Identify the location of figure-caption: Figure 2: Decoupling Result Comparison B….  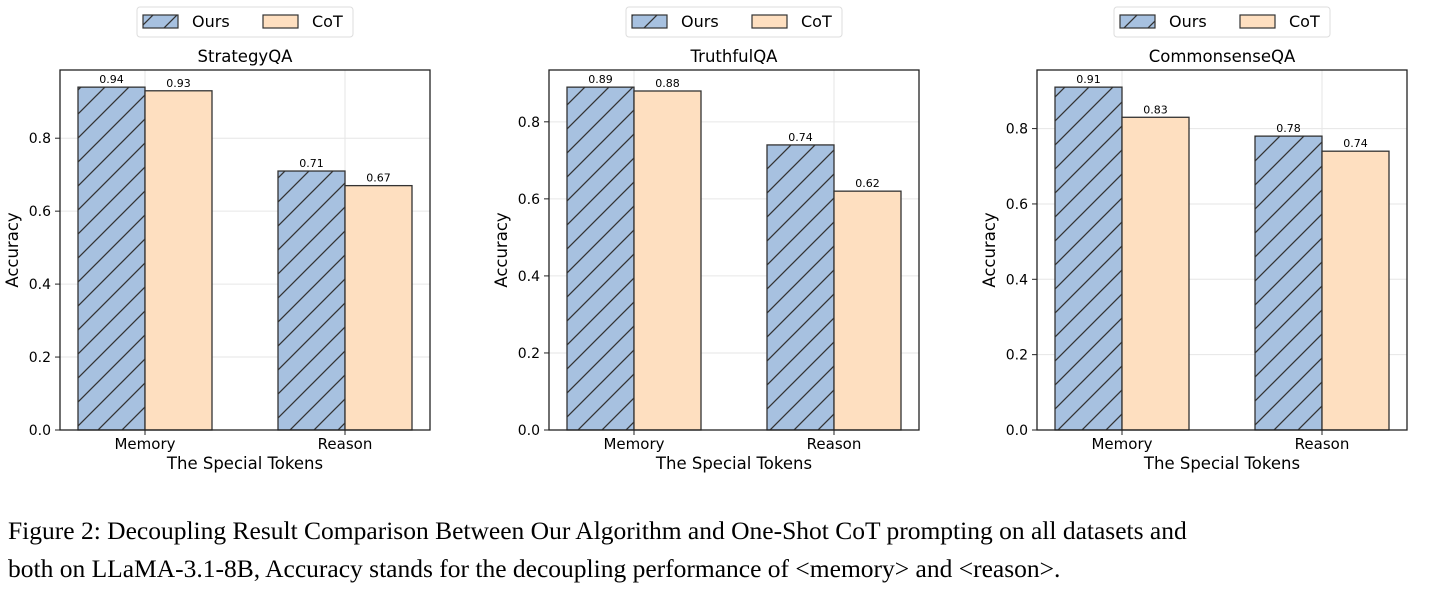
(720, 550).